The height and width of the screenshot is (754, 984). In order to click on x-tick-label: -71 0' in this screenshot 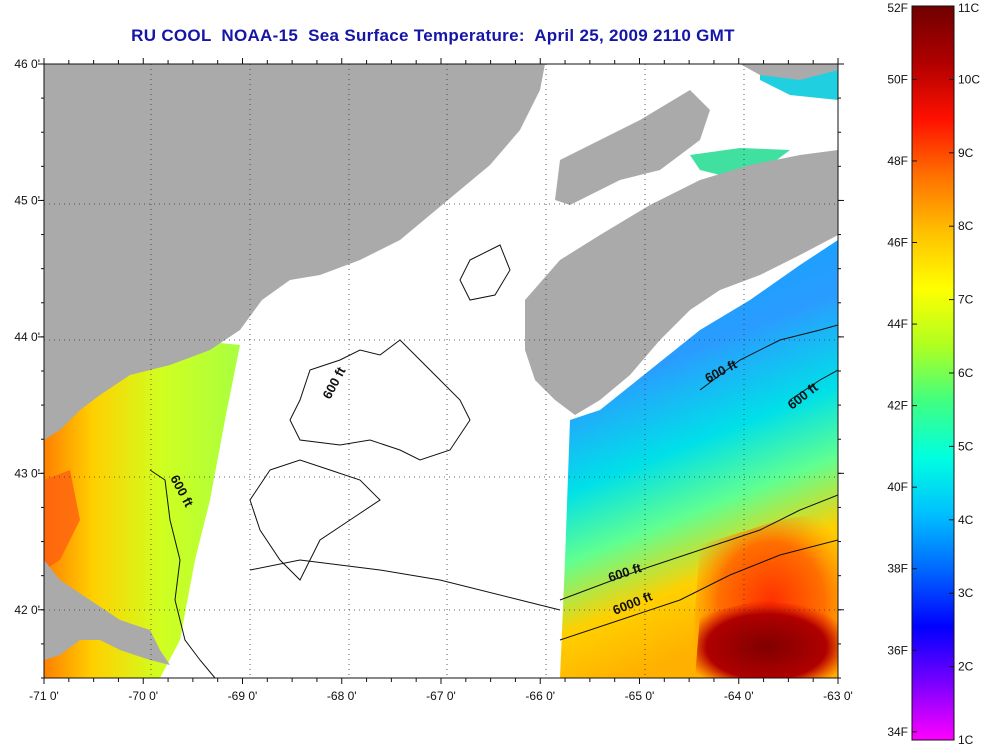, I will do `click(44, 696)`.